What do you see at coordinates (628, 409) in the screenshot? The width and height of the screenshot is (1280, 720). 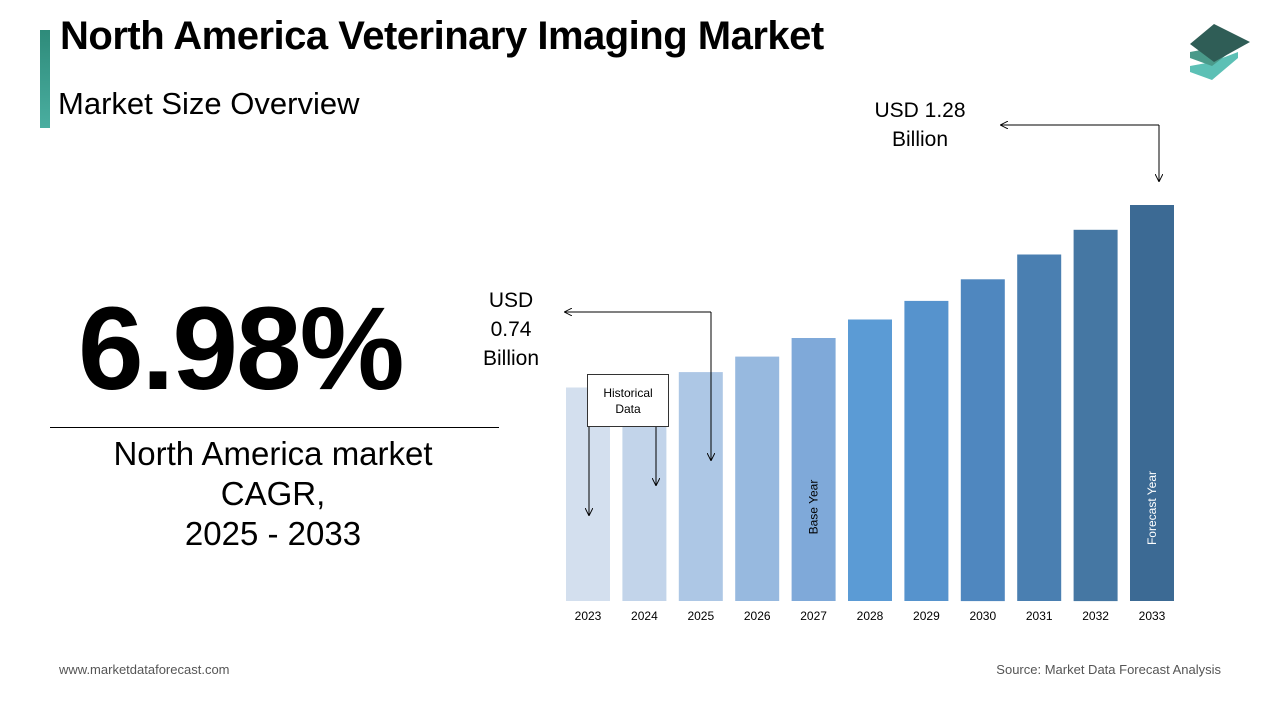 I see `historical-data-line: Data` at bounding box center [628, 409].